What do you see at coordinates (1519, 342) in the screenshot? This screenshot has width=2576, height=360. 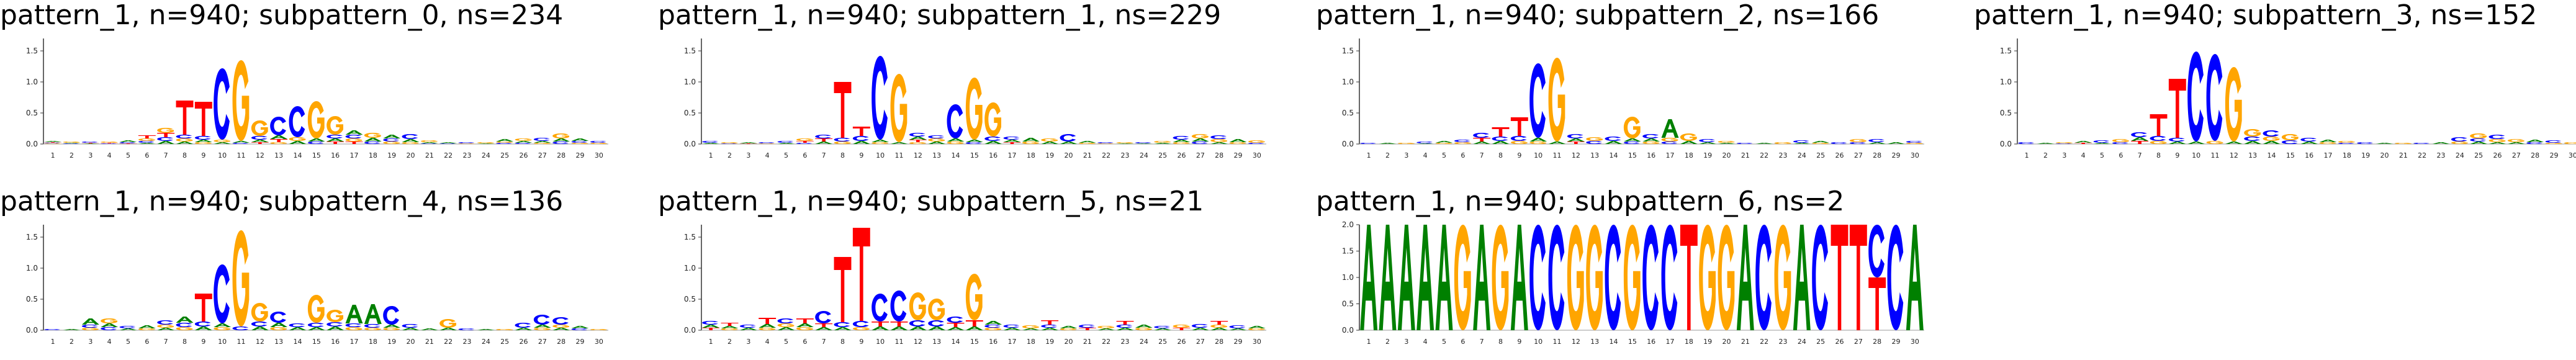 I see `x-tick-label: 9` at bounding box center [1519, 342].